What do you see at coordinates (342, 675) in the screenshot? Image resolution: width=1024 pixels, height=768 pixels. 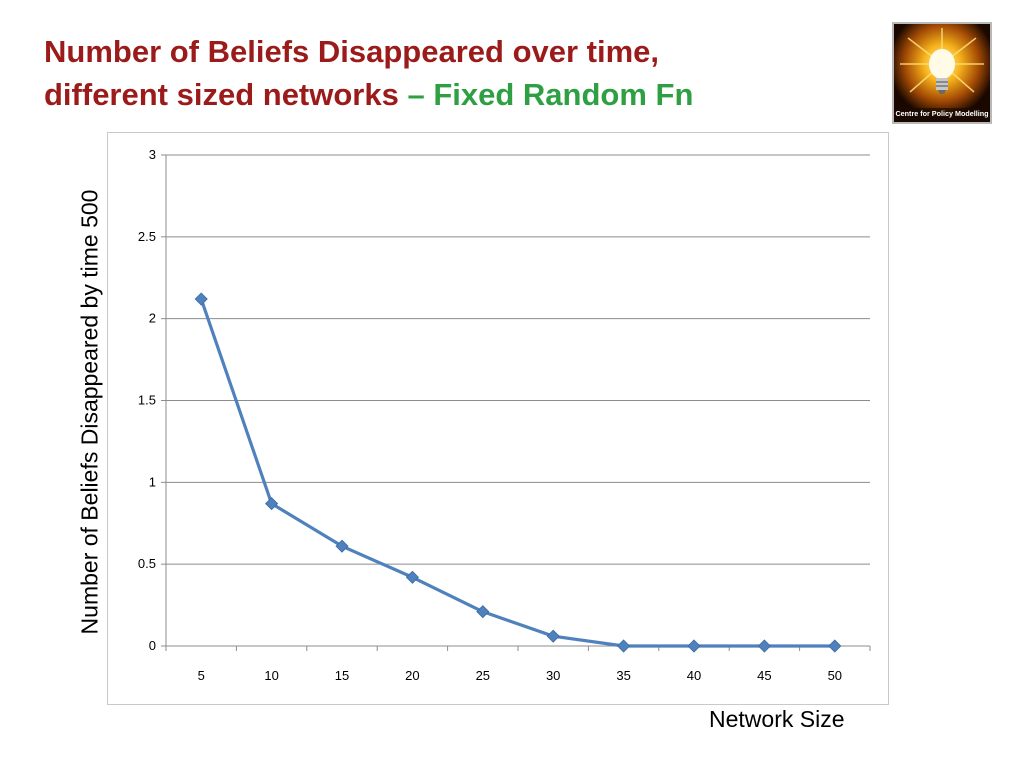 I see `x-tick-label: 15` at bounding box center [342, 675].